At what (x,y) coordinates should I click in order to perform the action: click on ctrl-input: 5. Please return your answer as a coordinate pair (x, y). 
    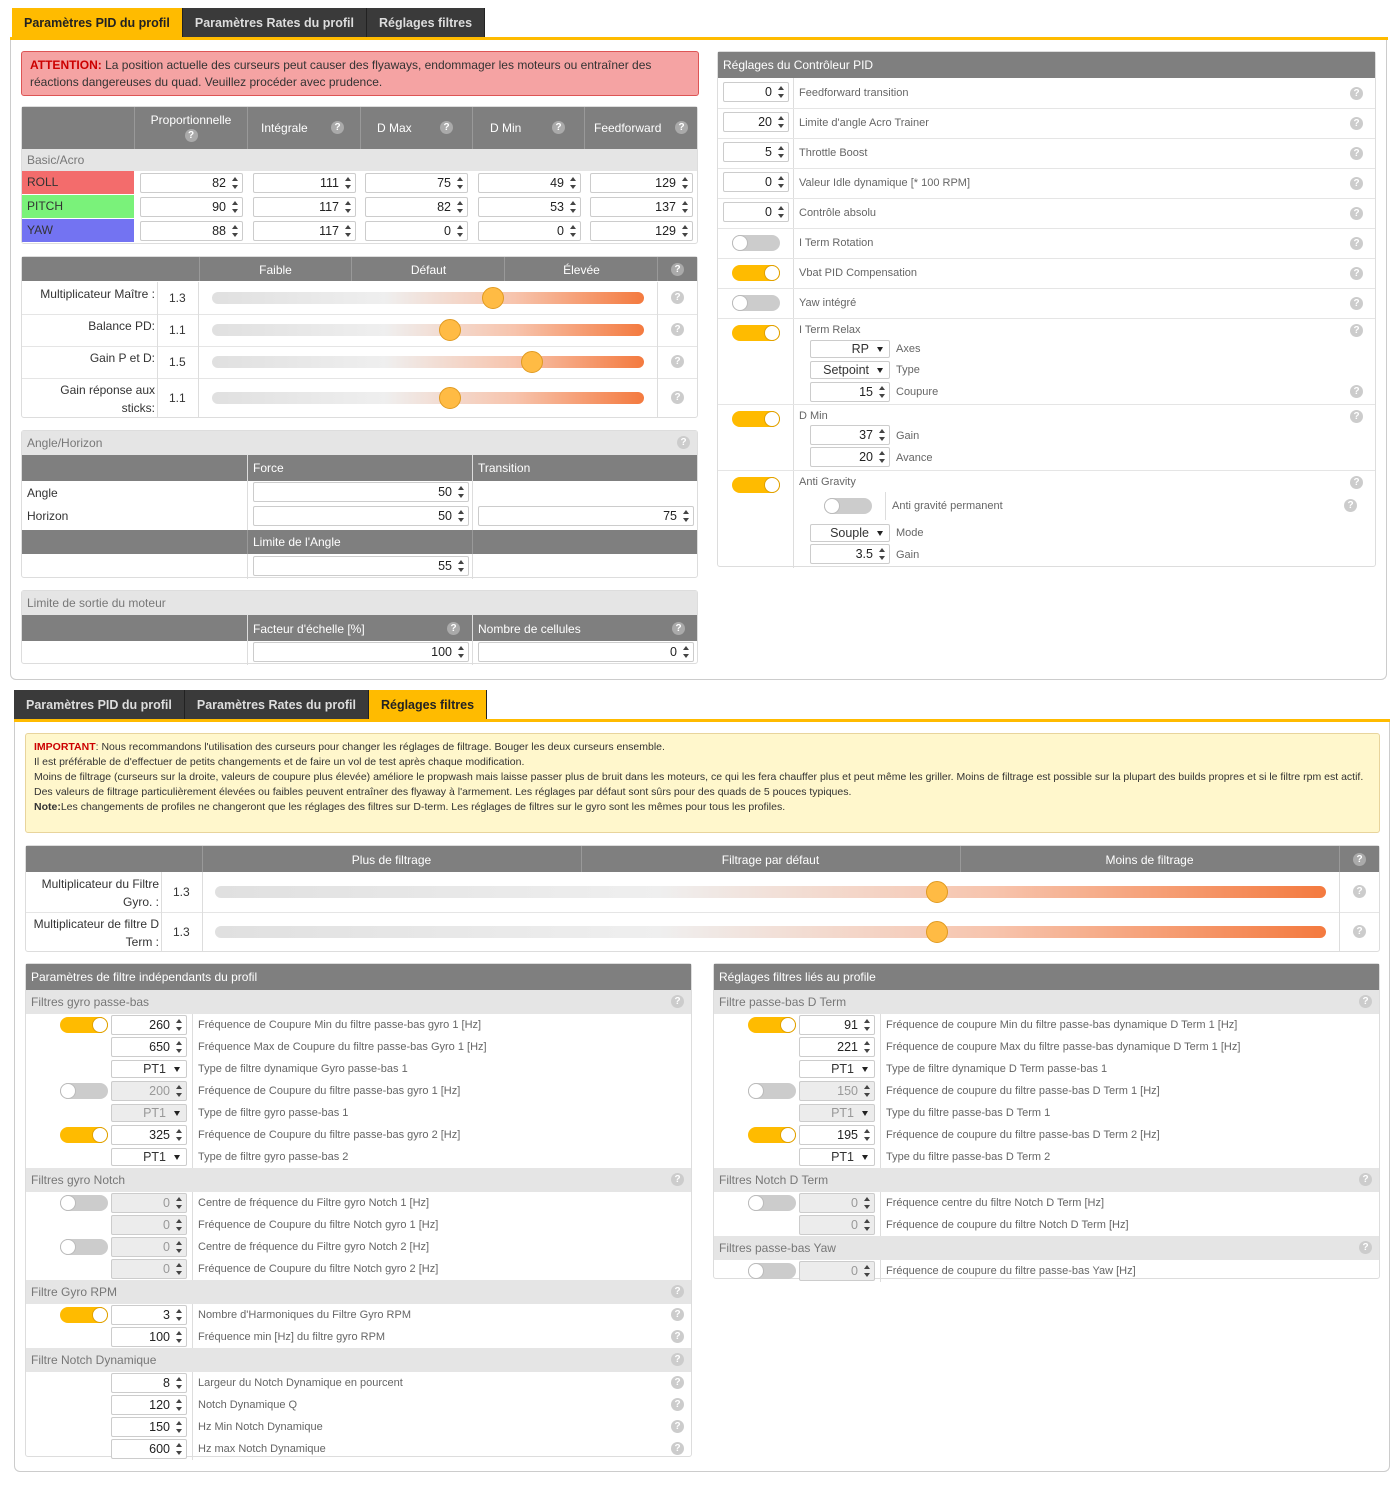
    Looking at the image, I should click on (756, 152).